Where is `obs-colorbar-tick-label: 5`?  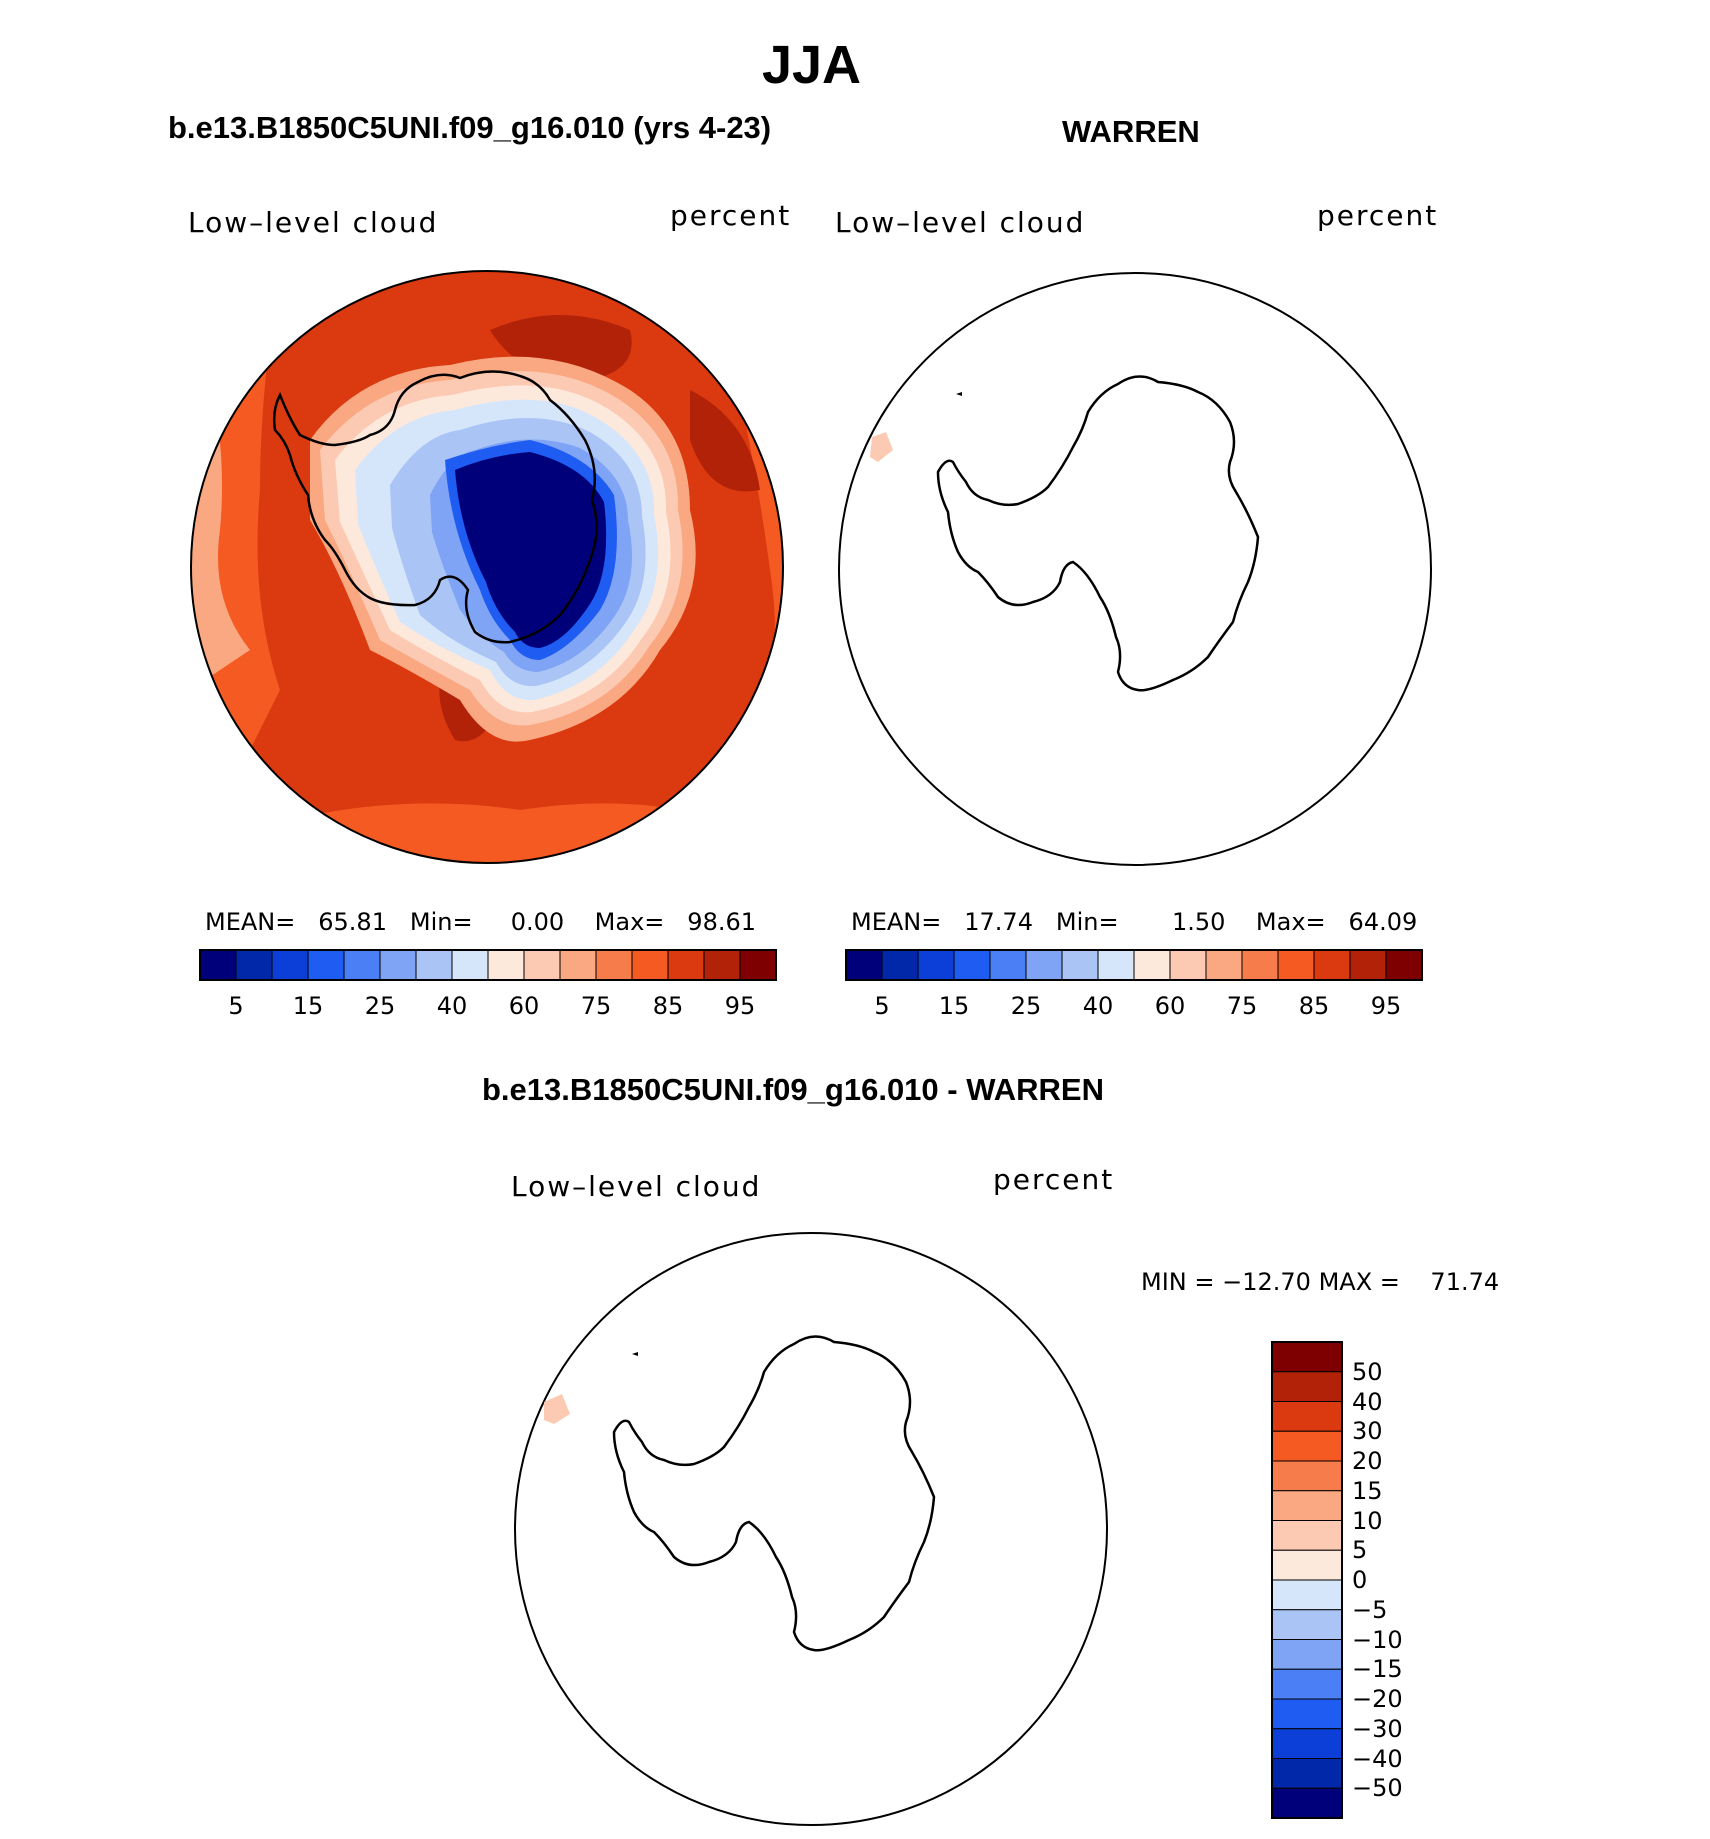 obs-colorbar-tick-label: 5 is located at coordinates (882, 1006).